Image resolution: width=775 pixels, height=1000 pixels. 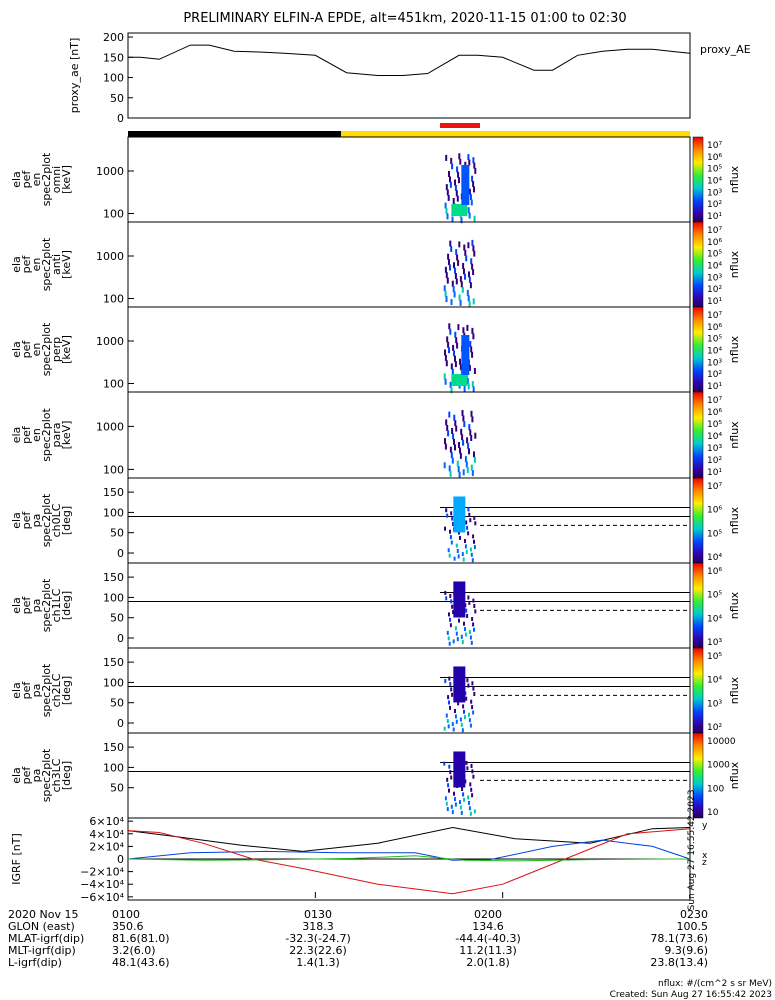 I want to click on spec-ylabel-line: ela, so click(x=16, y=179).